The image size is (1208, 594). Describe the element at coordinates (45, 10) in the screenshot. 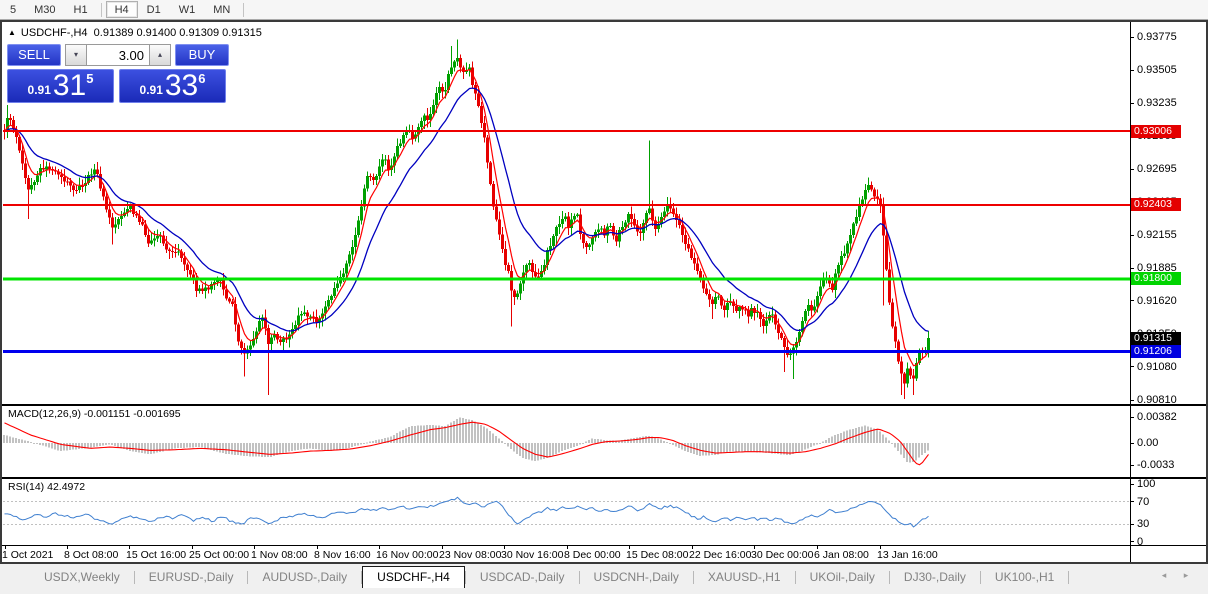

I see `timeframe-button-m30: M30` at that location.